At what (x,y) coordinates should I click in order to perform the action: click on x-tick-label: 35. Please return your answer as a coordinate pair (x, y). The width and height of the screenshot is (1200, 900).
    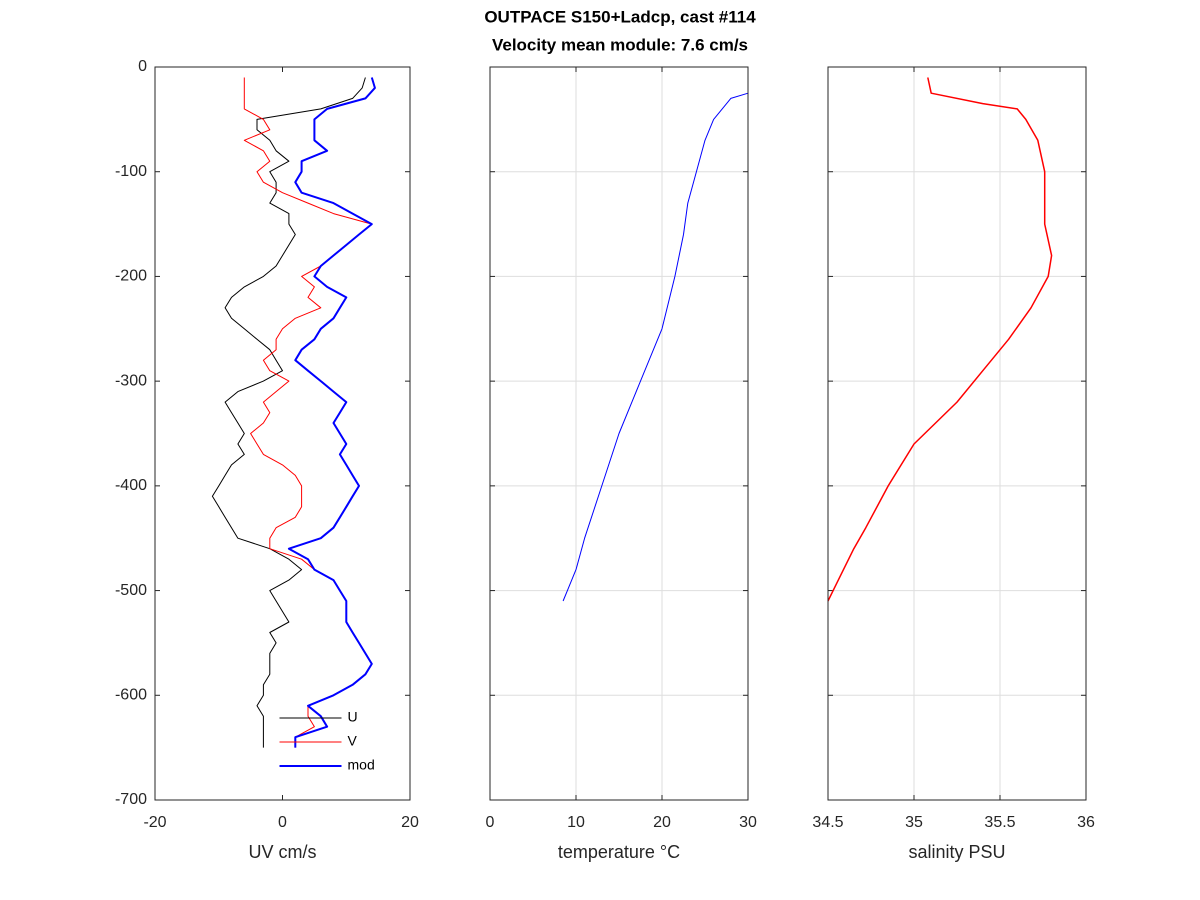
    Looking at the image, I should click on (914, 822).